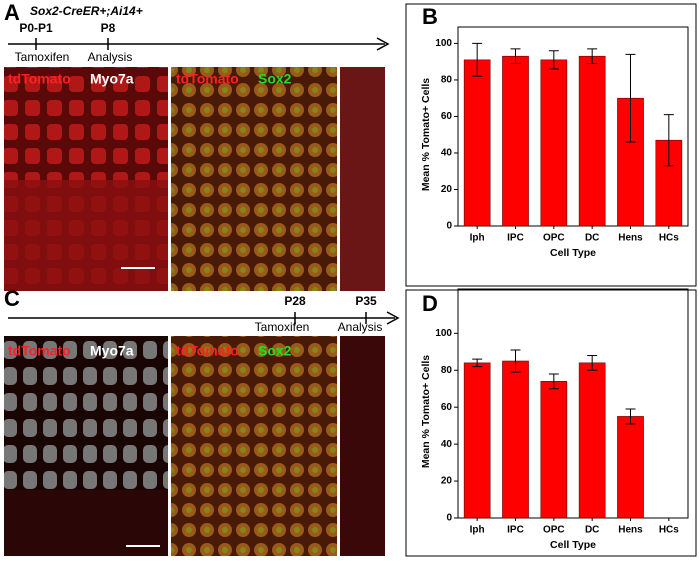  What do you see at coordinates (12, 298) in the screenshot?
I see `panel-label: C` at bounding box center [12, 298].